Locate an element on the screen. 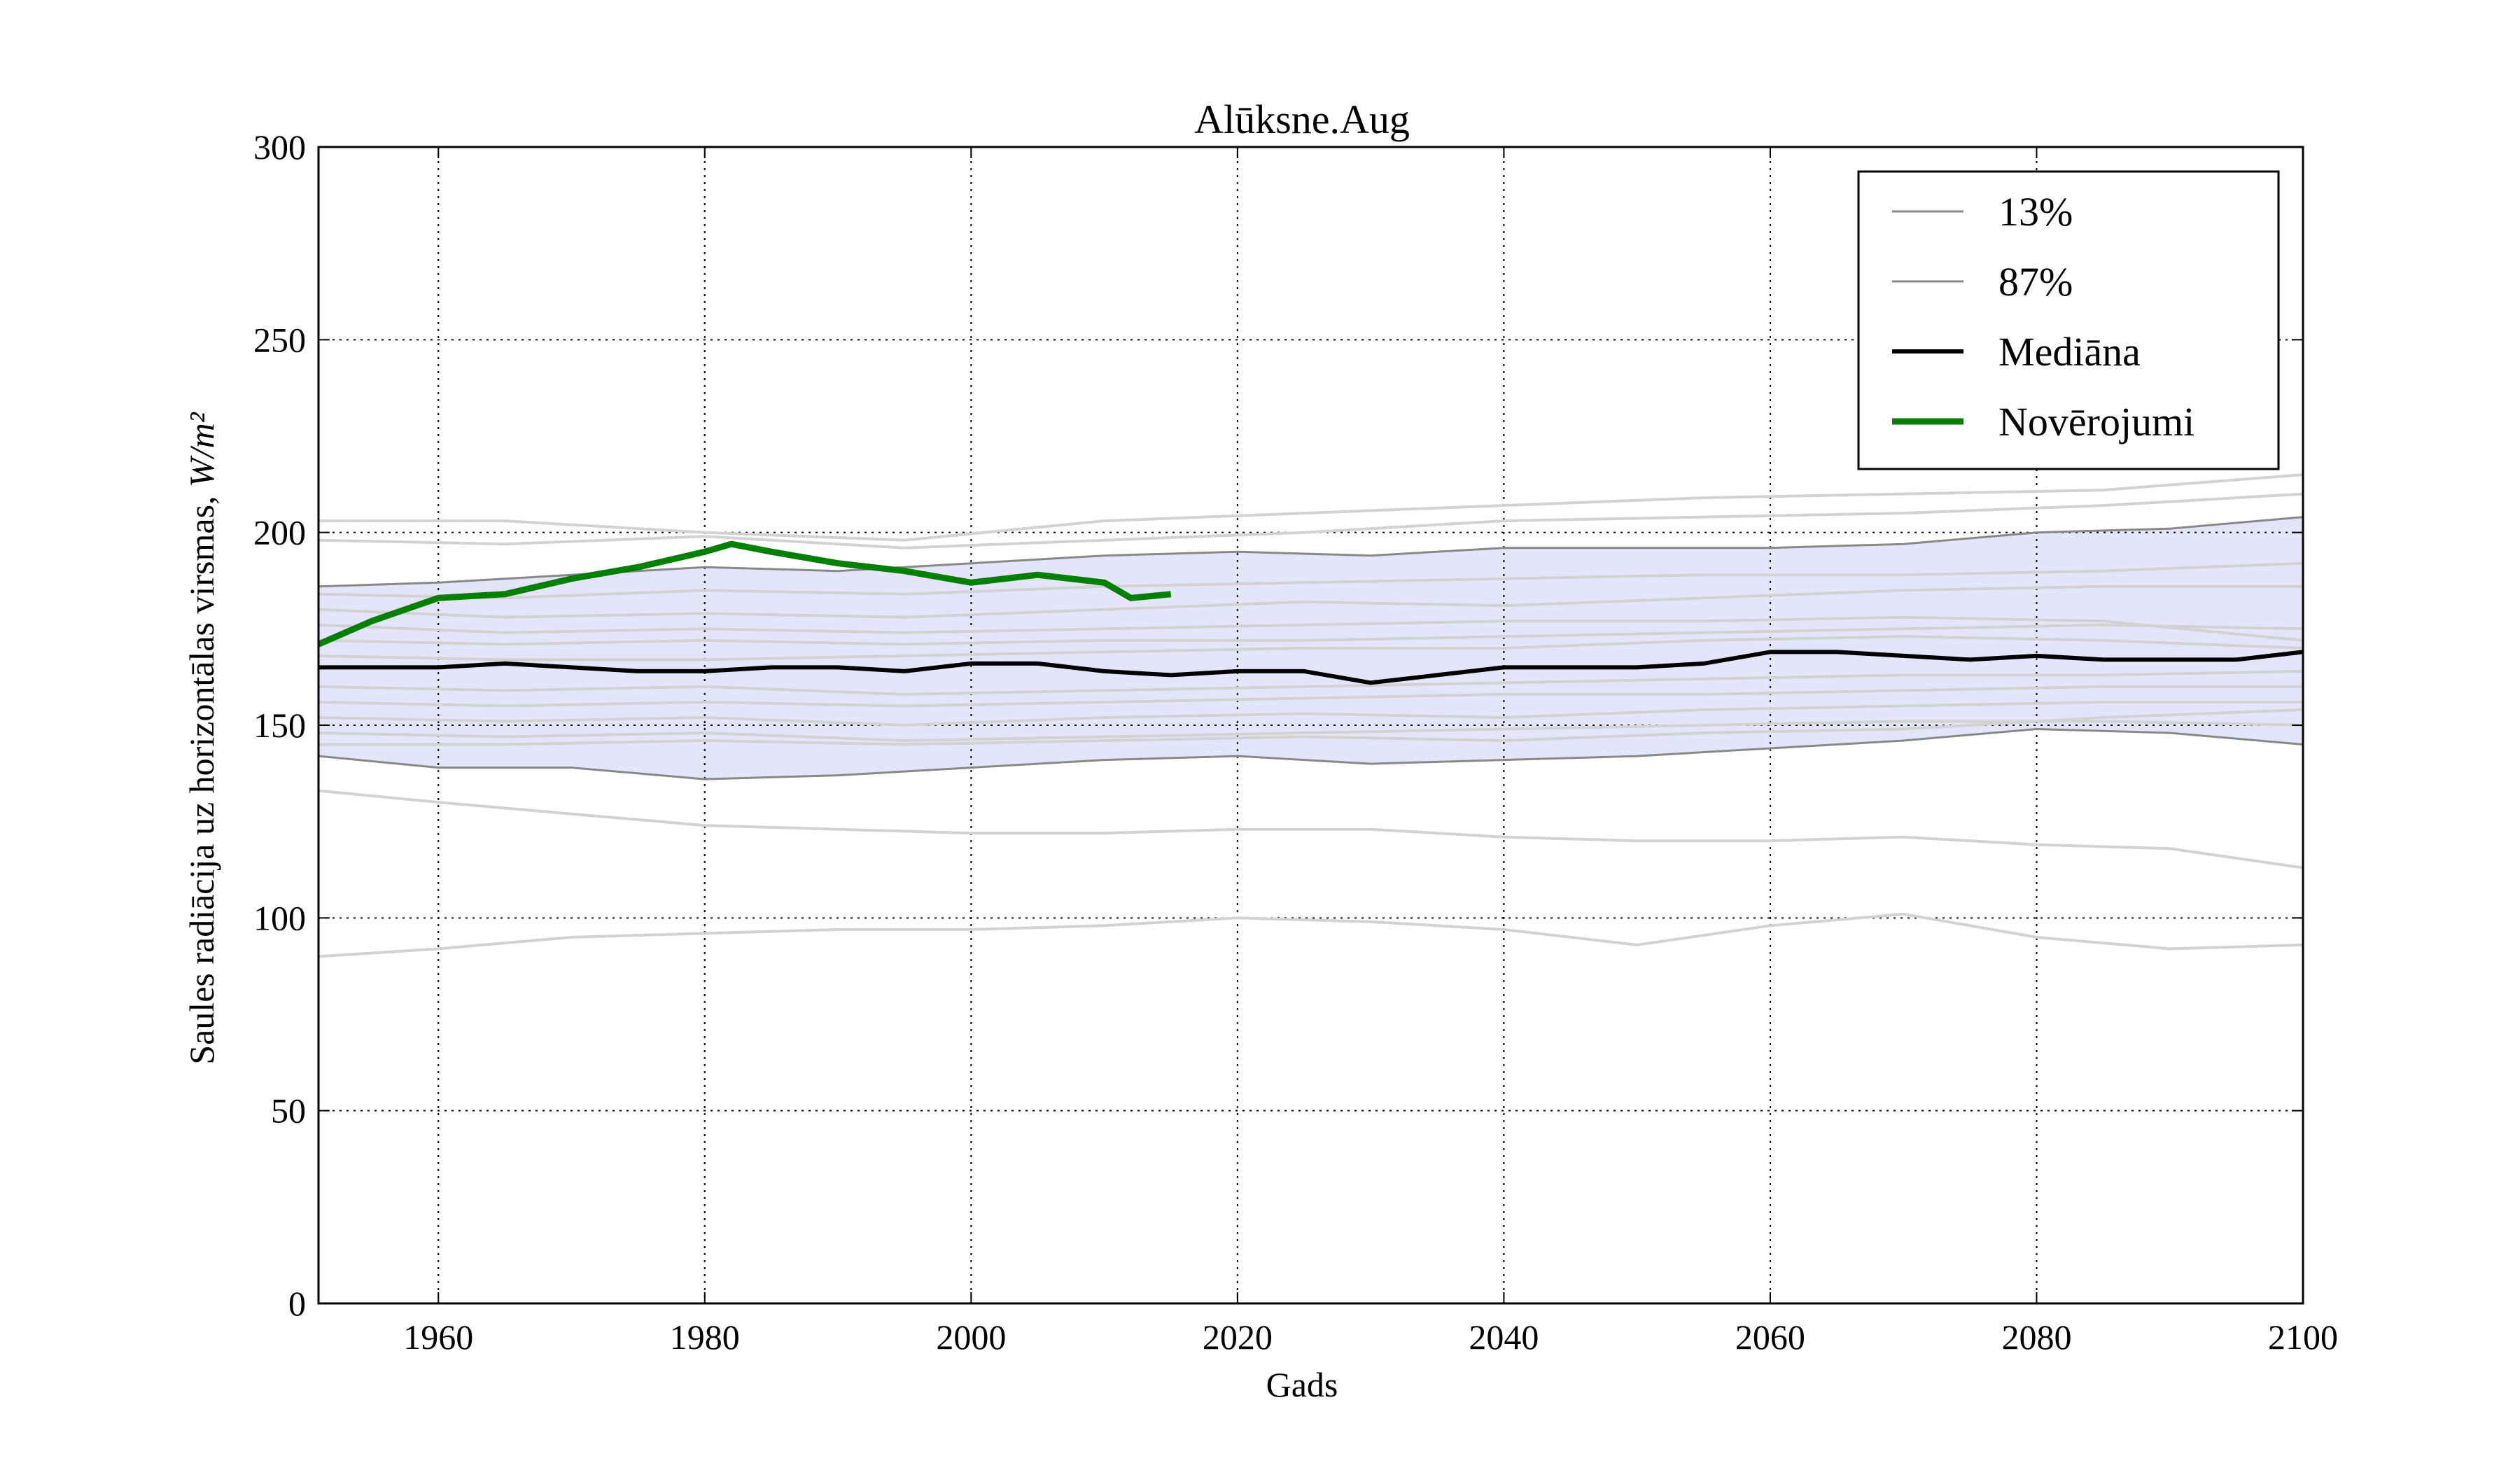 This screenshot has height=1470, width=2520. series-lines-layer is located at coordinates (1310, 648).